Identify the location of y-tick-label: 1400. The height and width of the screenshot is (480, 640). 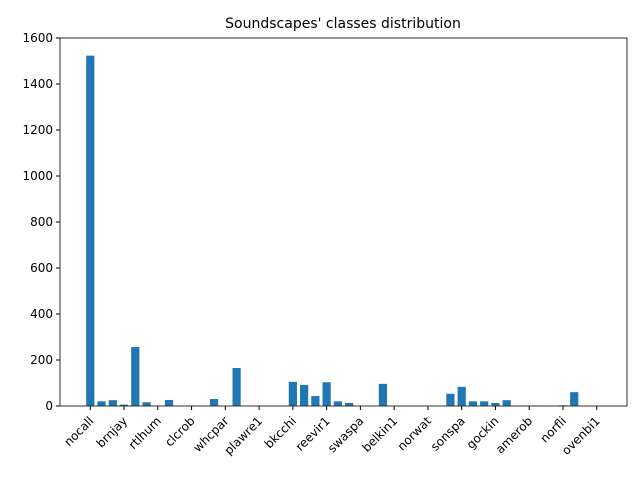
(37, 84).